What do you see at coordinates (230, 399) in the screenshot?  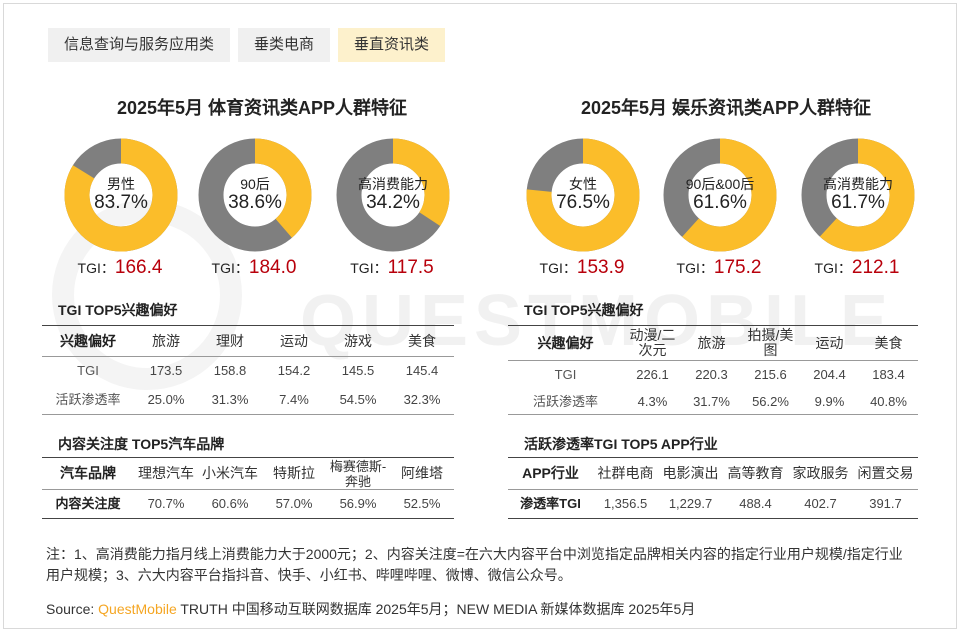 I see `table-cell: 31.3%` at bounding box center [230, 399].